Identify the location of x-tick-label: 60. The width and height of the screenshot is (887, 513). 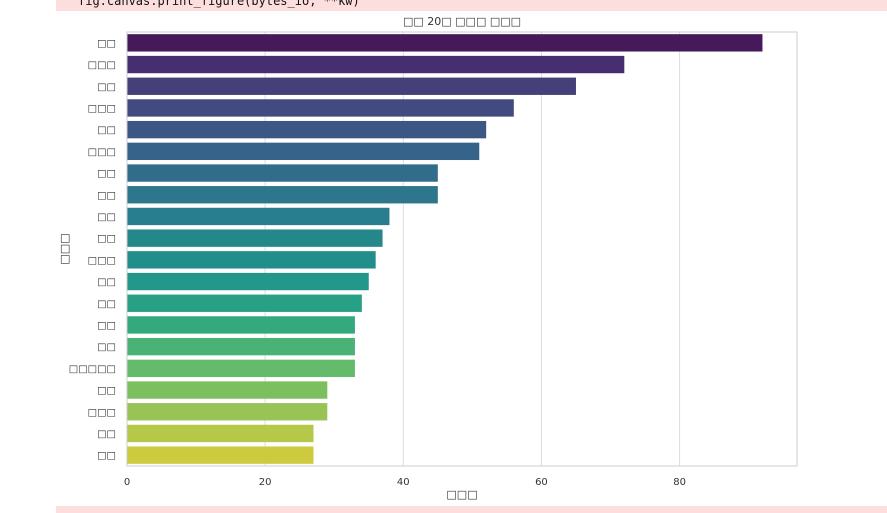
(541, 482).